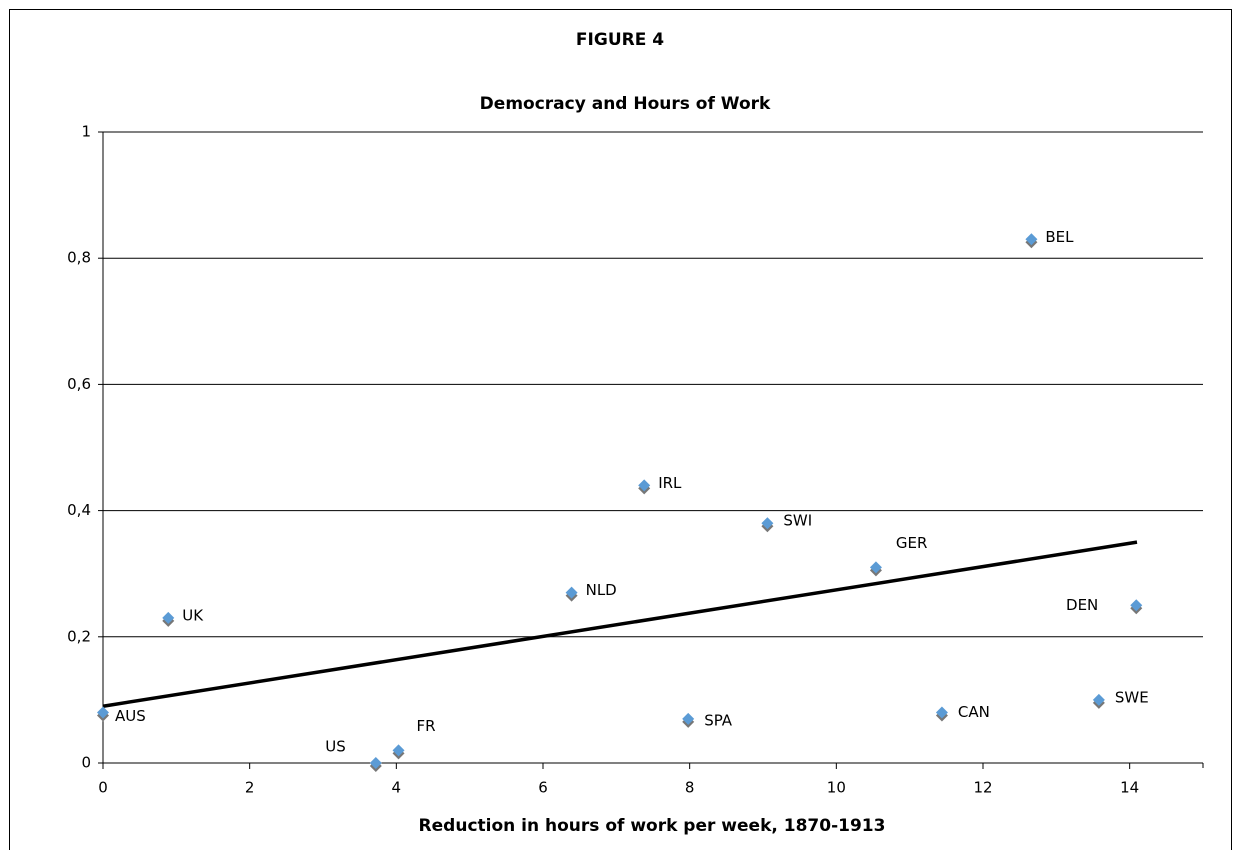 The width and height of the screenshot is (1239, 850). I want to click on chart-subtitle: Democracy and Hours of Work, so click(625, 104).